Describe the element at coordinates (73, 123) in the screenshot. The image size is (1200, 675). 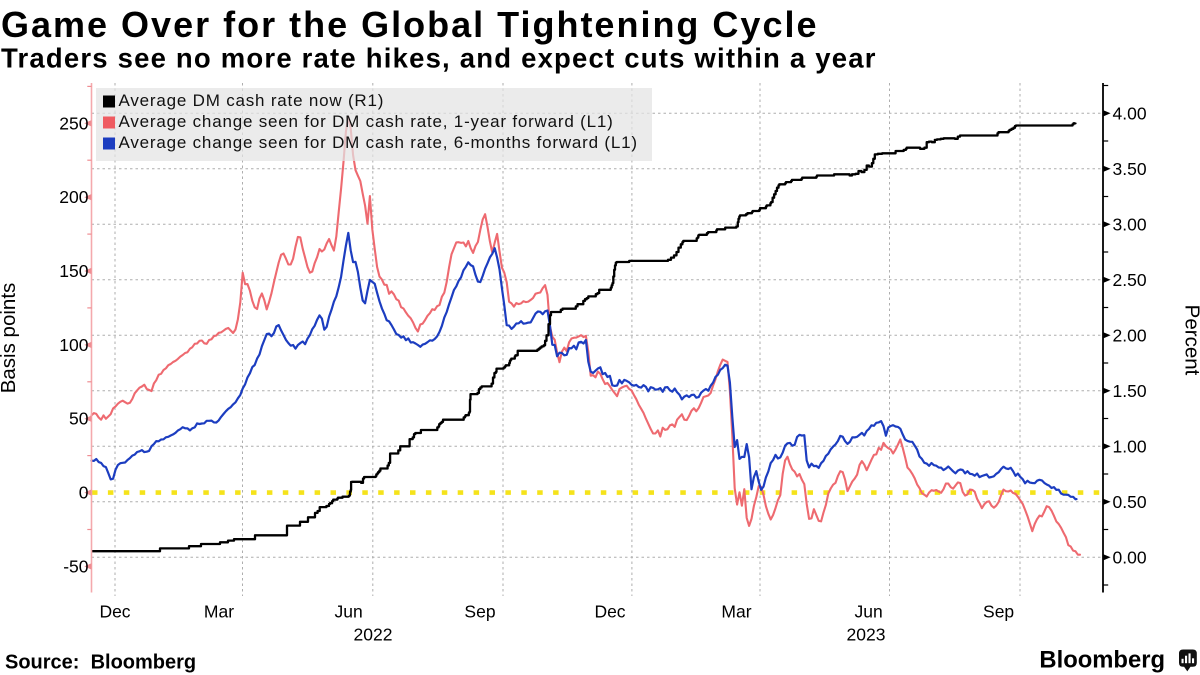
I see `svg-text: 250` at that location.